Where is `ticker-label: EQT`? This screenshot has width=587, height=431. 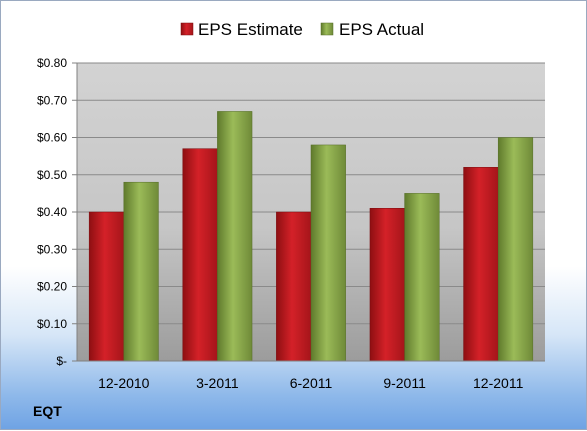
ticker-label: EQT is located at coordinates (47, 411).